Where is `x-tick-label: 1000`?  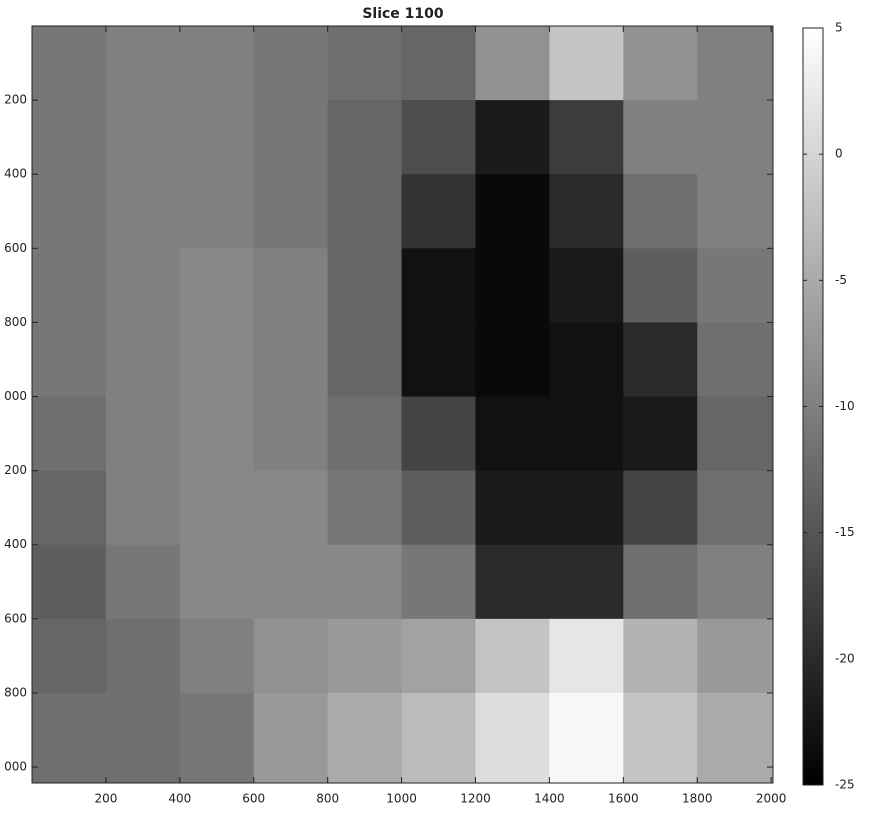
x-tick-label: 1000 is located at coordinates (401, 799).